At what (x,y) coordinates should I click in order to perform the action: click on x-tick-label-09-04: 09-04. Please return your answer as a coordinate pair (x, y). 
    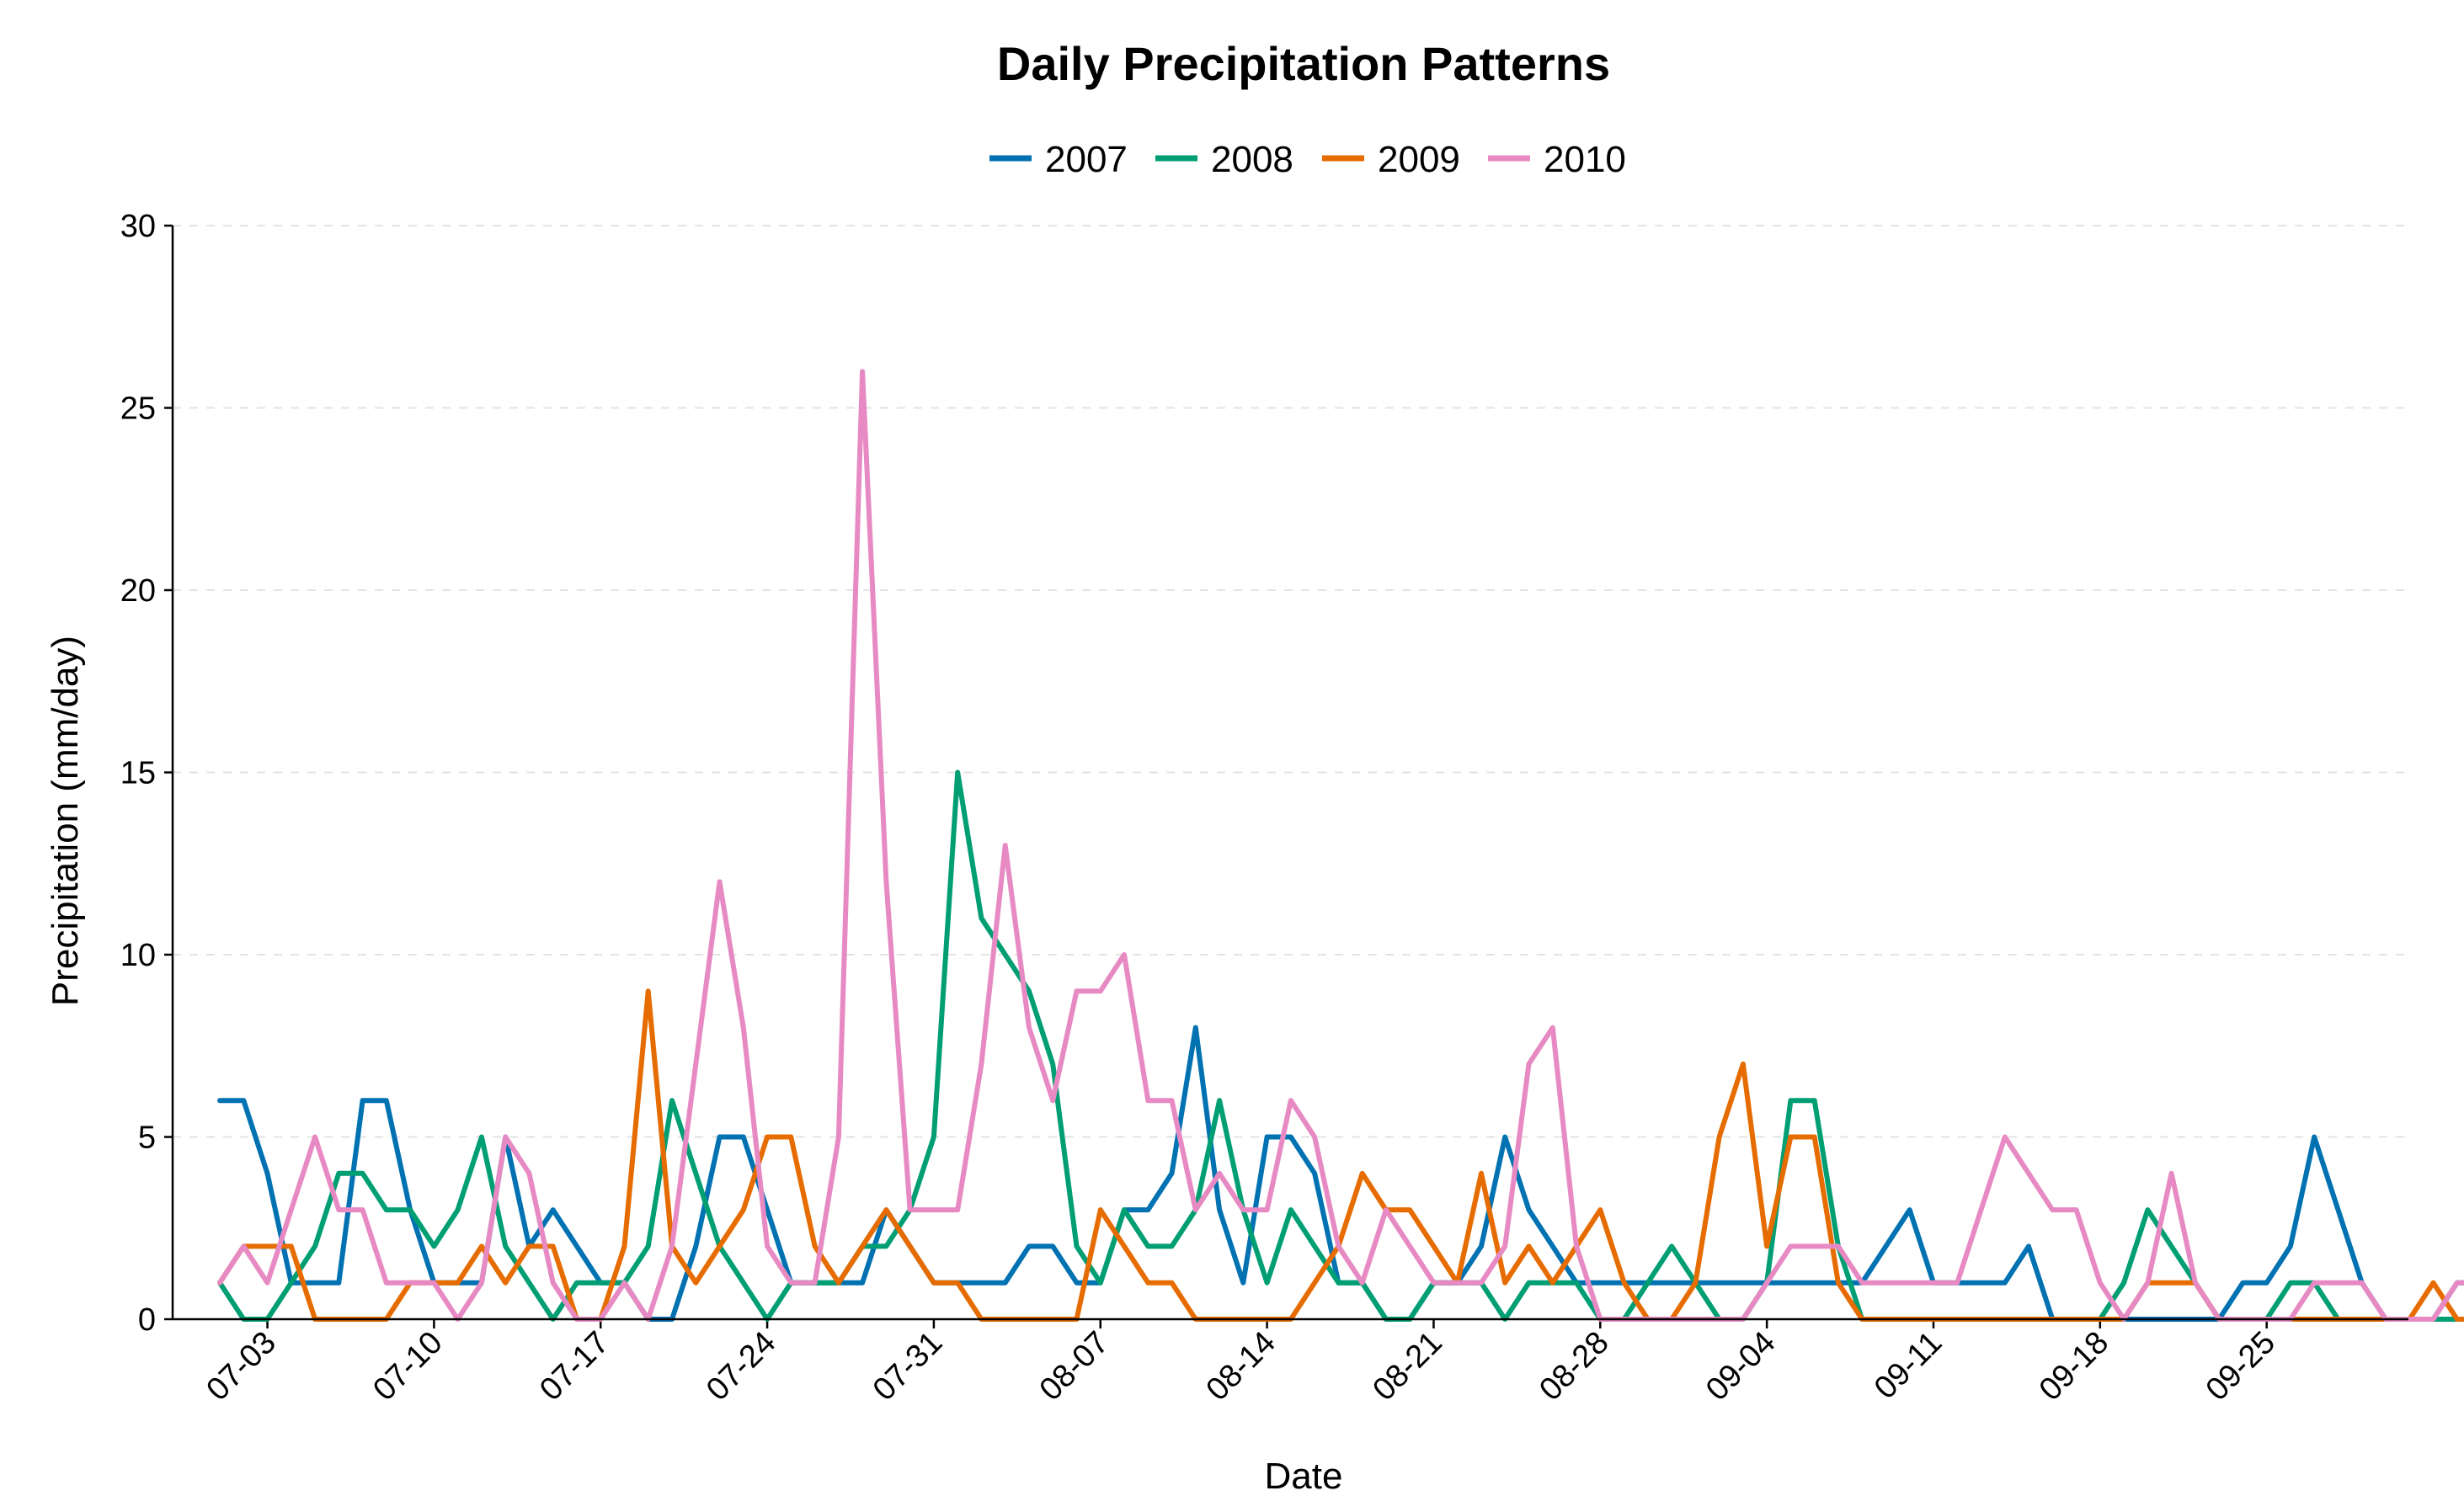
    Looking at the image, I should click on (1740, 1366).